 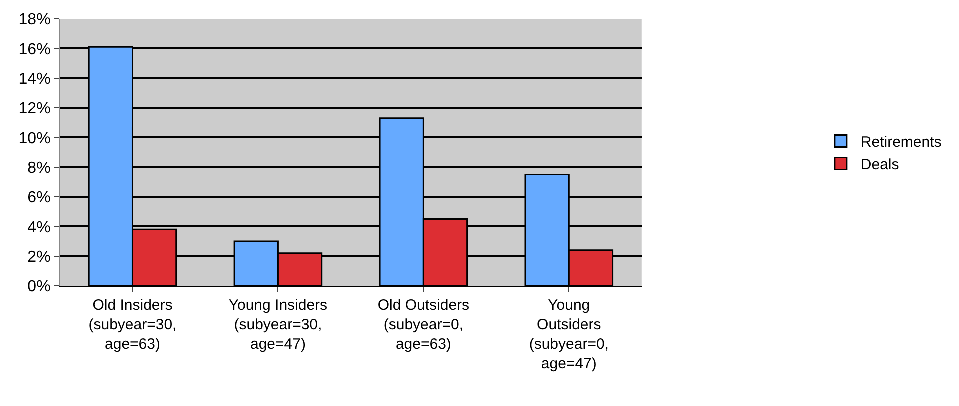 What do you see at coordinates (39, 168) in the screenshot?
I see `y-tick-label: 8%` at bounding box center [39, 168].